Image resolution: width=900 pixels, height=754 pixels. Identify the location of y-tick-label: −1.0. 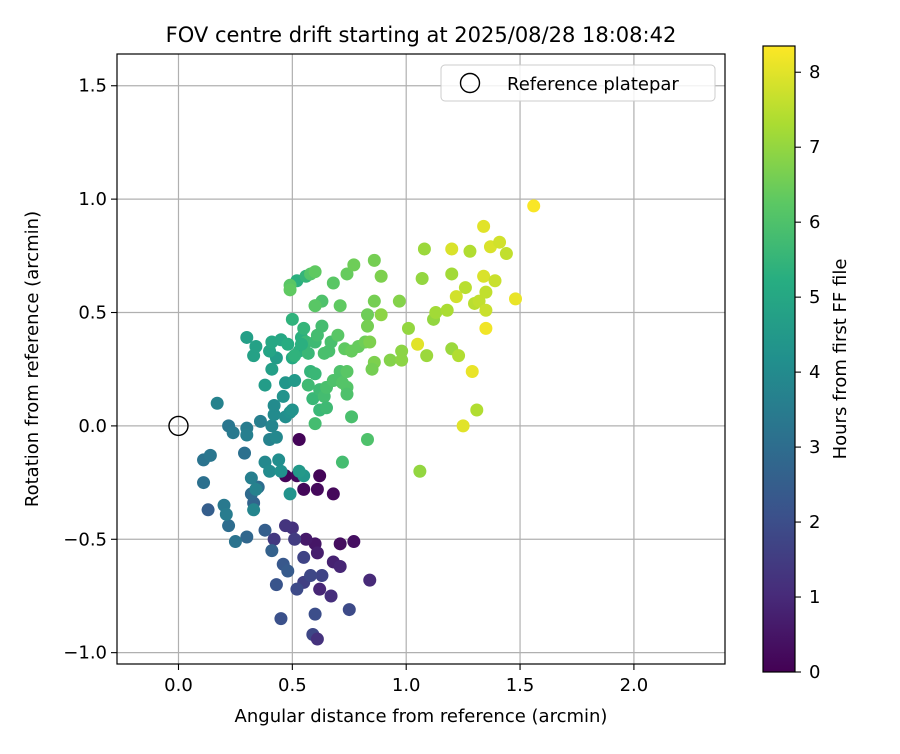
(85, 653).